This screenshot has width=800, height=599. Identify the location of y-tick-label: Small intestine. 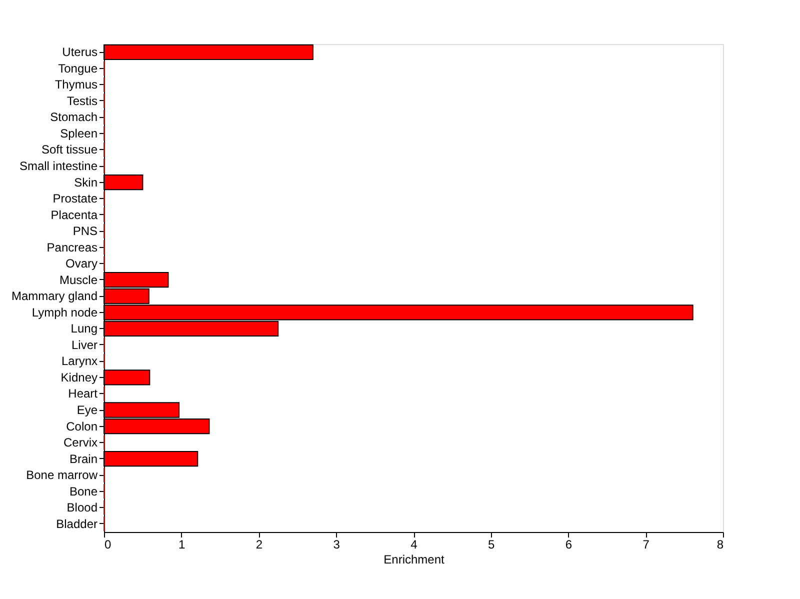
(58, 166).